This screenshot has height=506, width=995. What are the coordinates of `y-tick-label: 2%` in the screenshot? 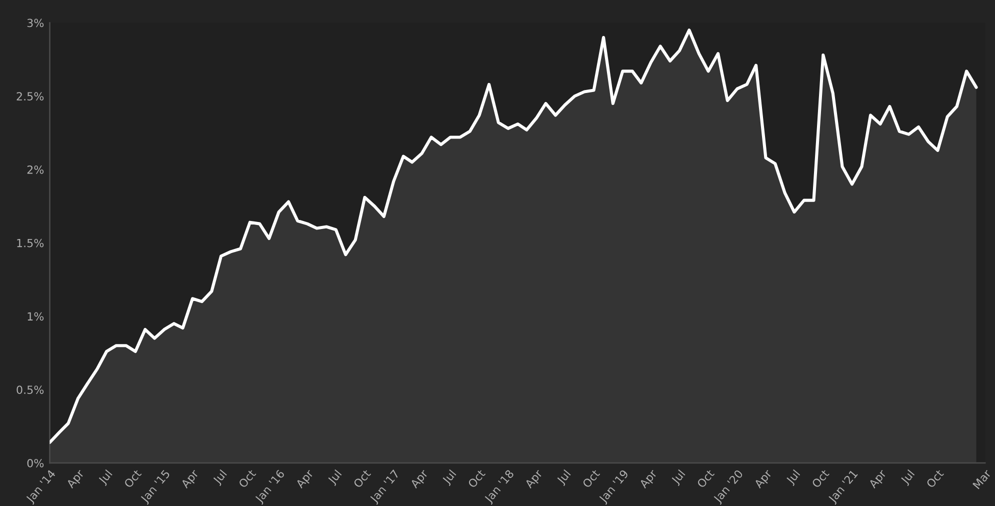 It's located at (35, 169).